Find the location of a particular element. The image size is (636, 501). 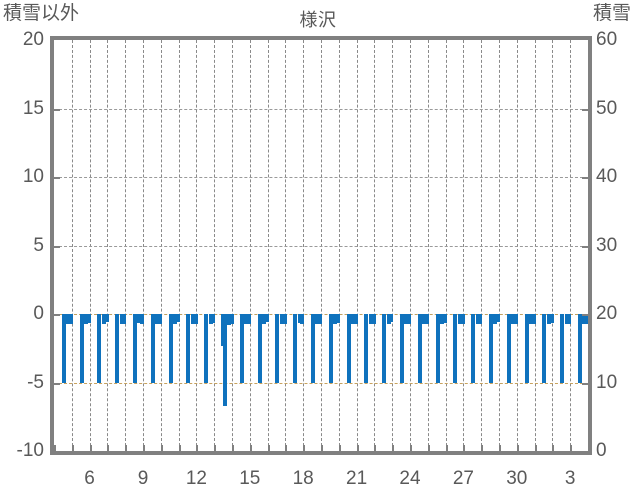

right-y-tick-label: 10 is located at coordinates (607, 382).